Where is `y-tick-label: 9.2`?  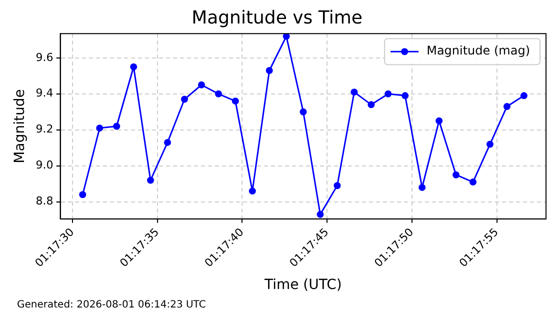
y-tick-label: 9.2 is located at coordinates (45, 129).